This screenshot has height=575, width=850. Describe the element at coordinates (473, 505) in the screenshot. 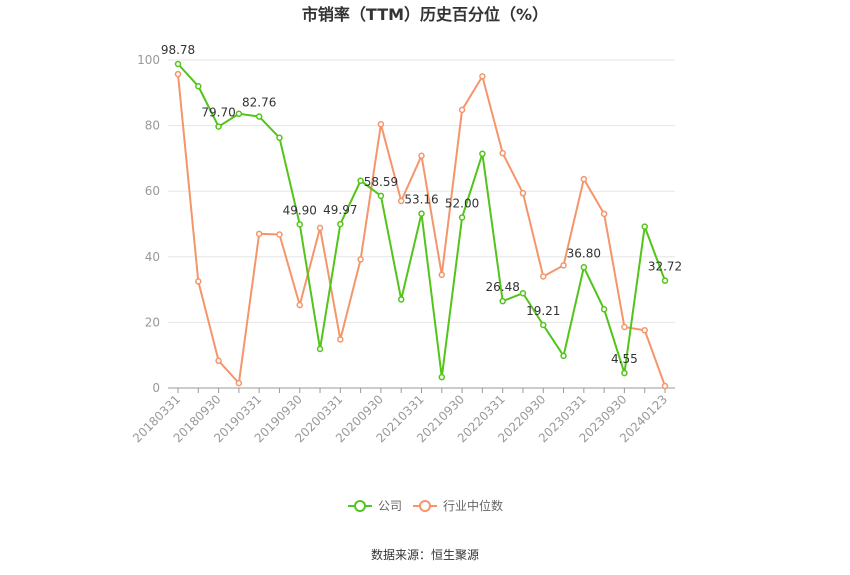

I see `legend-median-label: 行业中位数` at that location.